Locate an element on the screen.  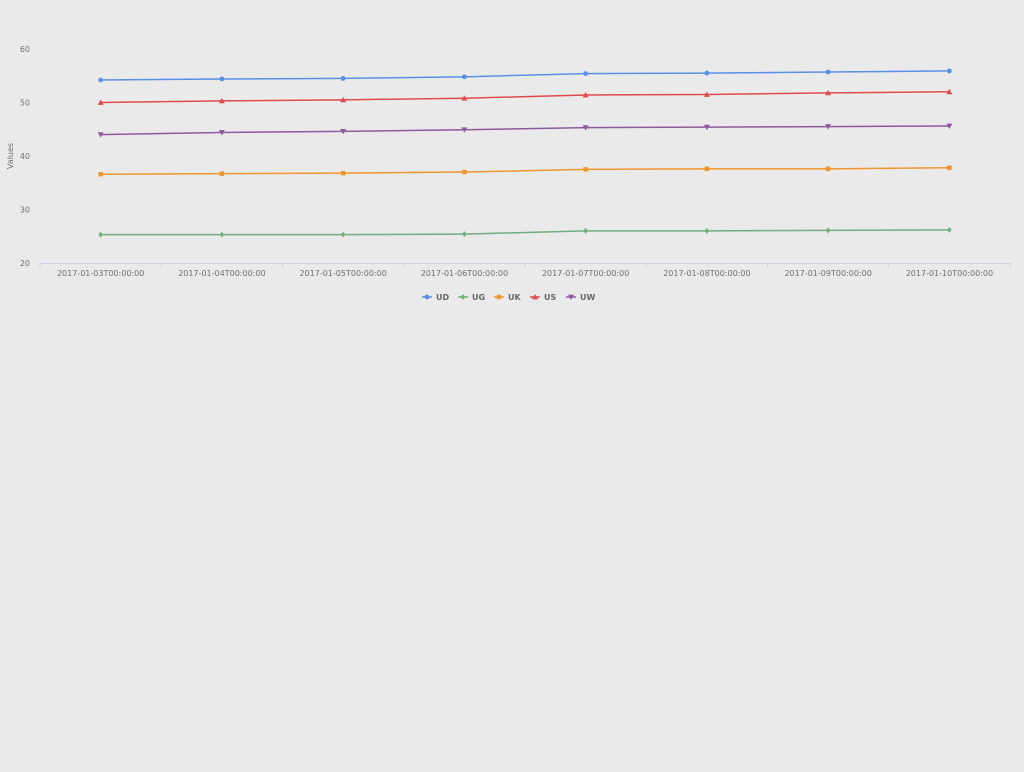
x-tick-label: 2017-01-05T00:00:00 is located at coordinates (342, 273).